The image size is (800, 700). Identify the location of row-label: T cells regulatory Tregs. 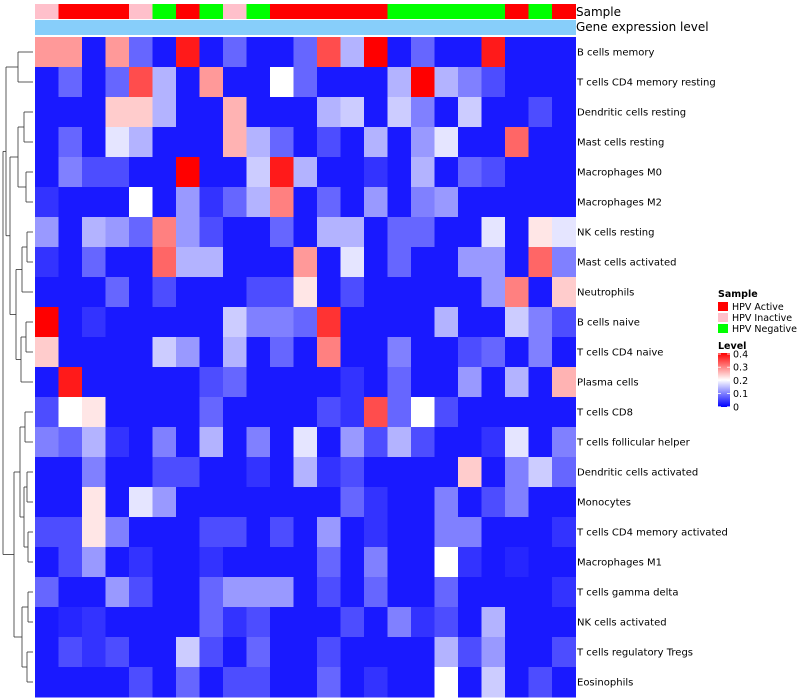
(634, 653).